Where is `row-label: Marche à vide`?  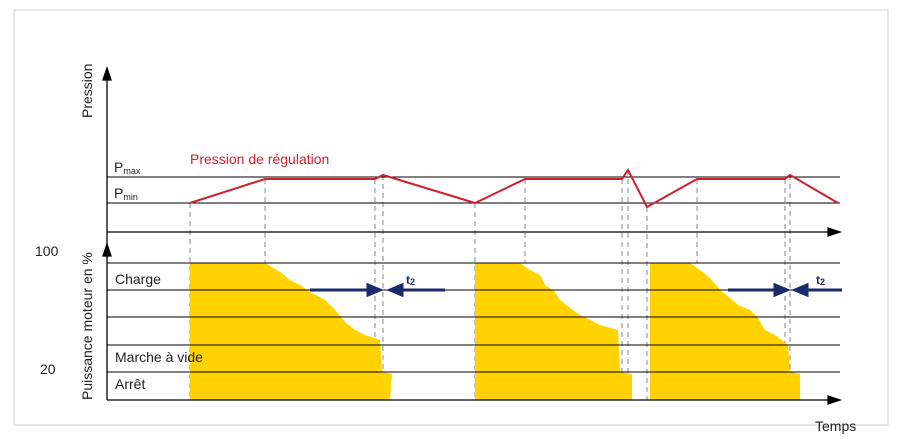 row-label: Marche à vide is located at coordinates (159, 357).